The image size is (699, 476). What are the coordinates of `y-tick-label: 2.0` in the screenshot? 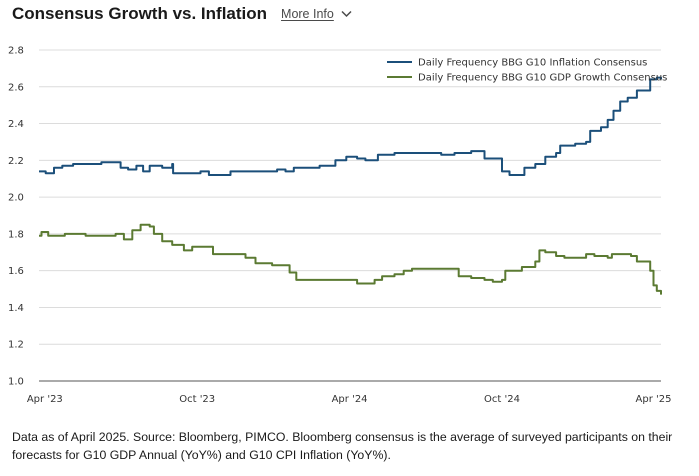 It's located at (16, 198).